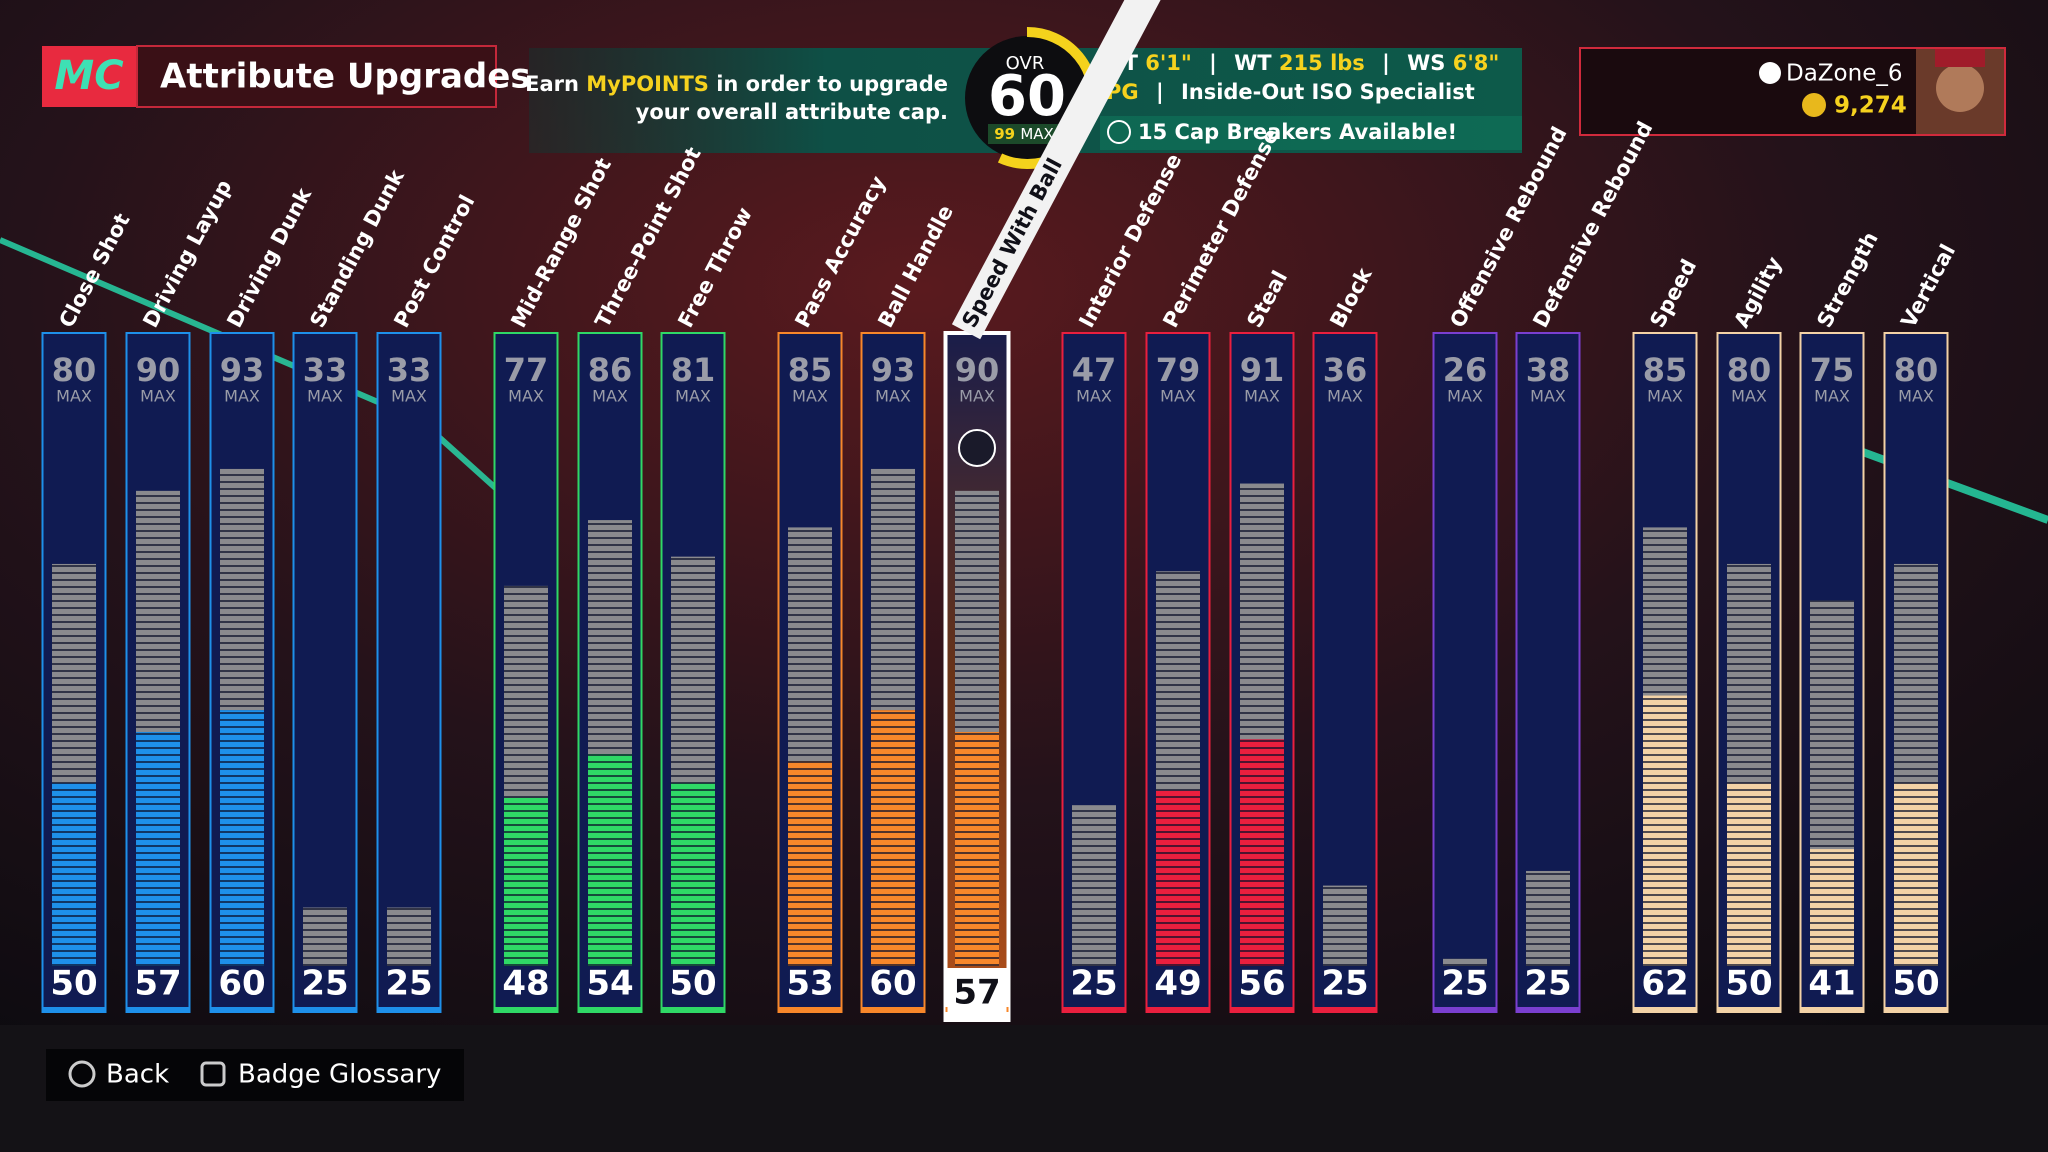 This screenshot has height=1152, width=2048. Describe the element at coordinates (241, 984) in the screenshot. I see `current-value: 60` at that location.